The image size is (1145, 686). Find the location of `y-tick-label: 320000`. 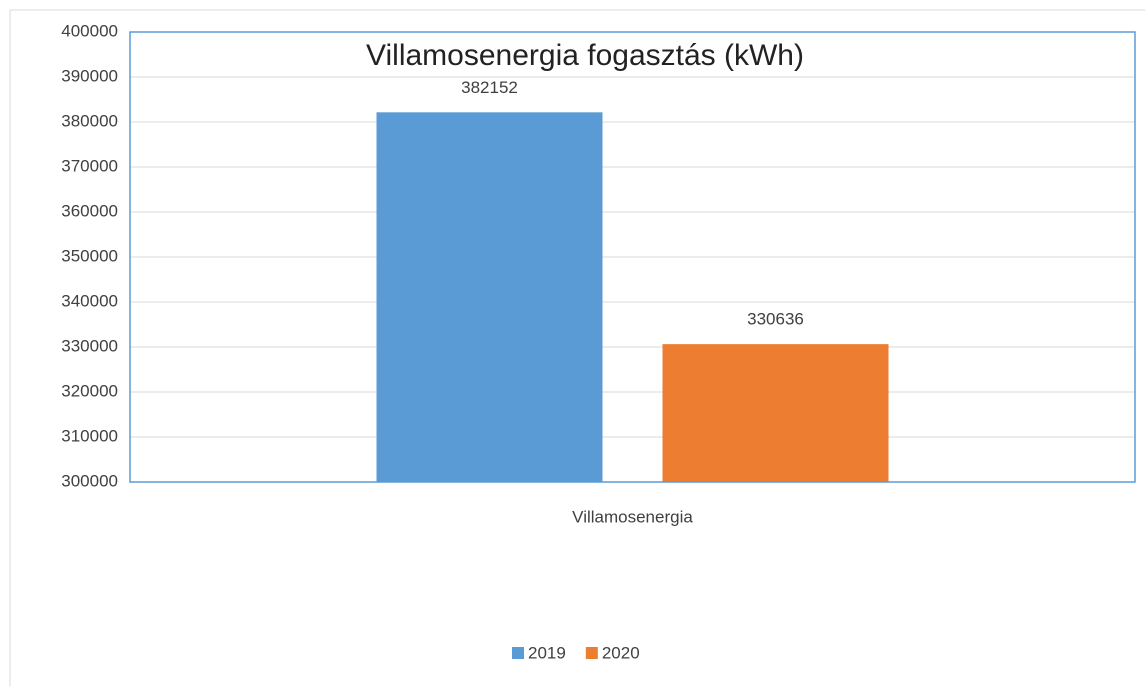

y-tick-label: 320000 is located at coordinates (89, 390).